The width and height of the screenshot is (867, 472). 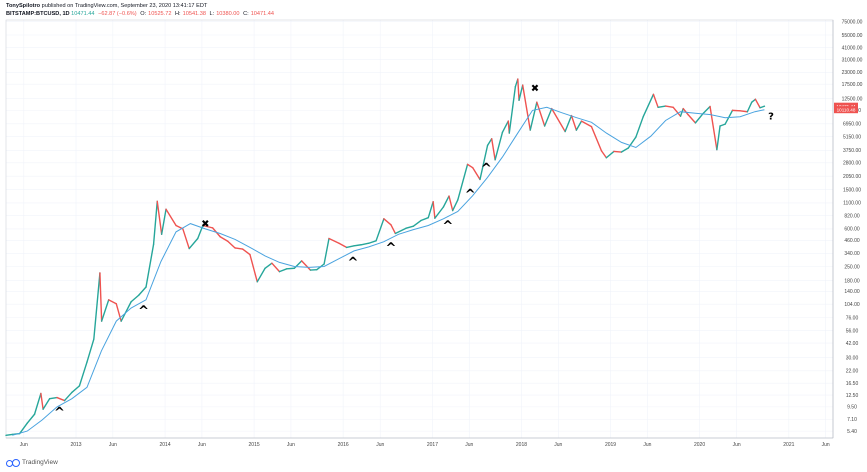 I want to click on cross-icon: ✖, so click(x=205, y=224).